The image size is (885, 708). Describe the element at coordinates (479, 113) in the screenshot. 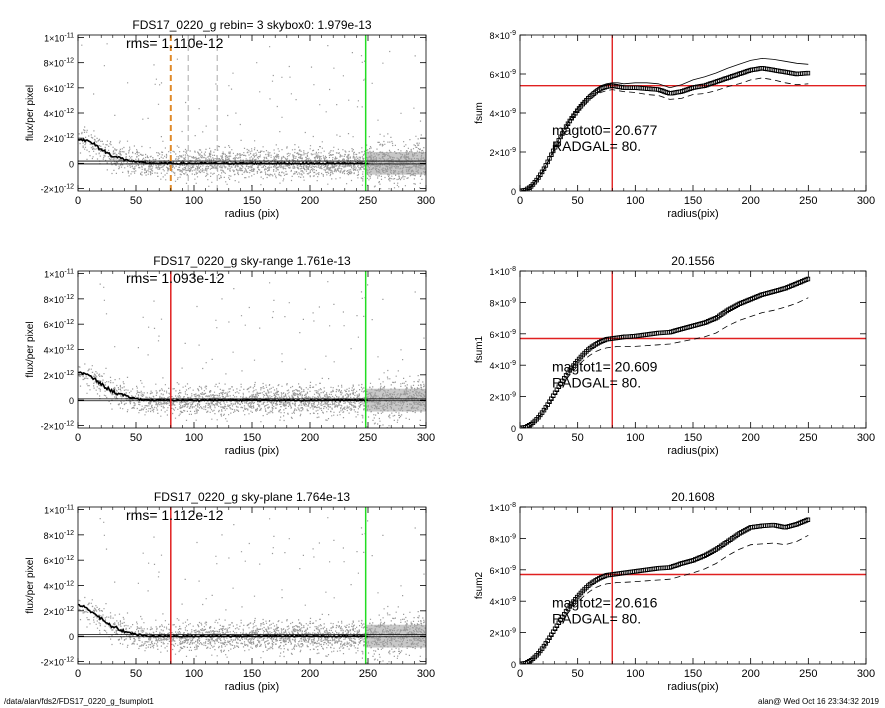

I see `y-axis-label: fsum` at that location.